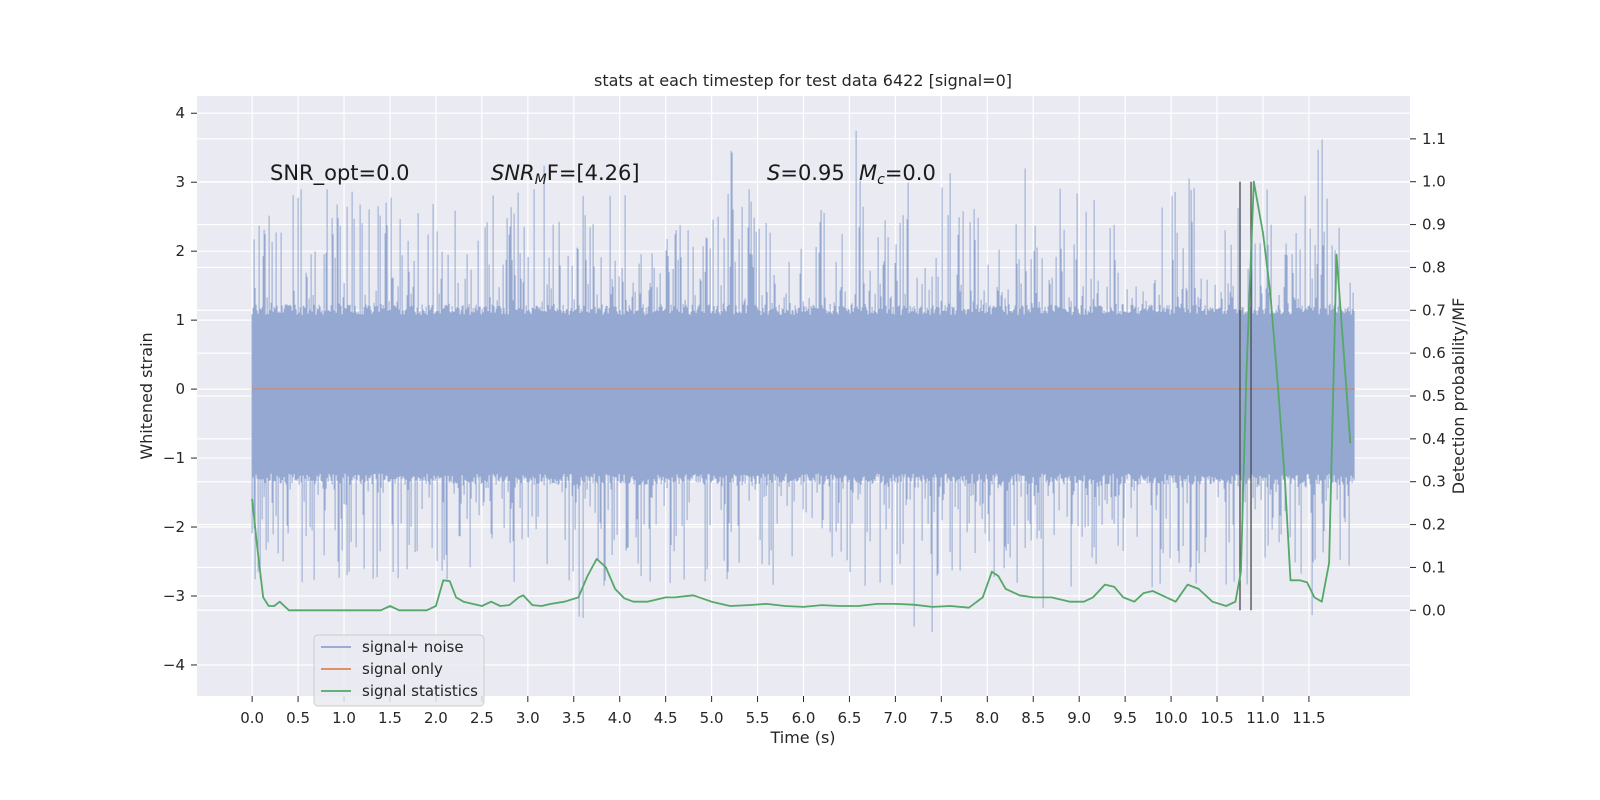 This screenshot has width=1600, height=800. Describe the element at coordinates (1170, 718) in the screenshot. I see `x-tick-label: 10.0` at that location.